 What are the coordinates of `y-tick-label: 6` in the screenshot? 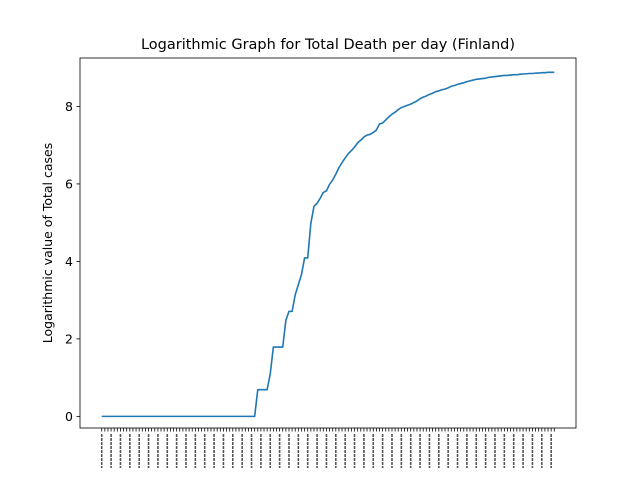 It's located at (69, 183).